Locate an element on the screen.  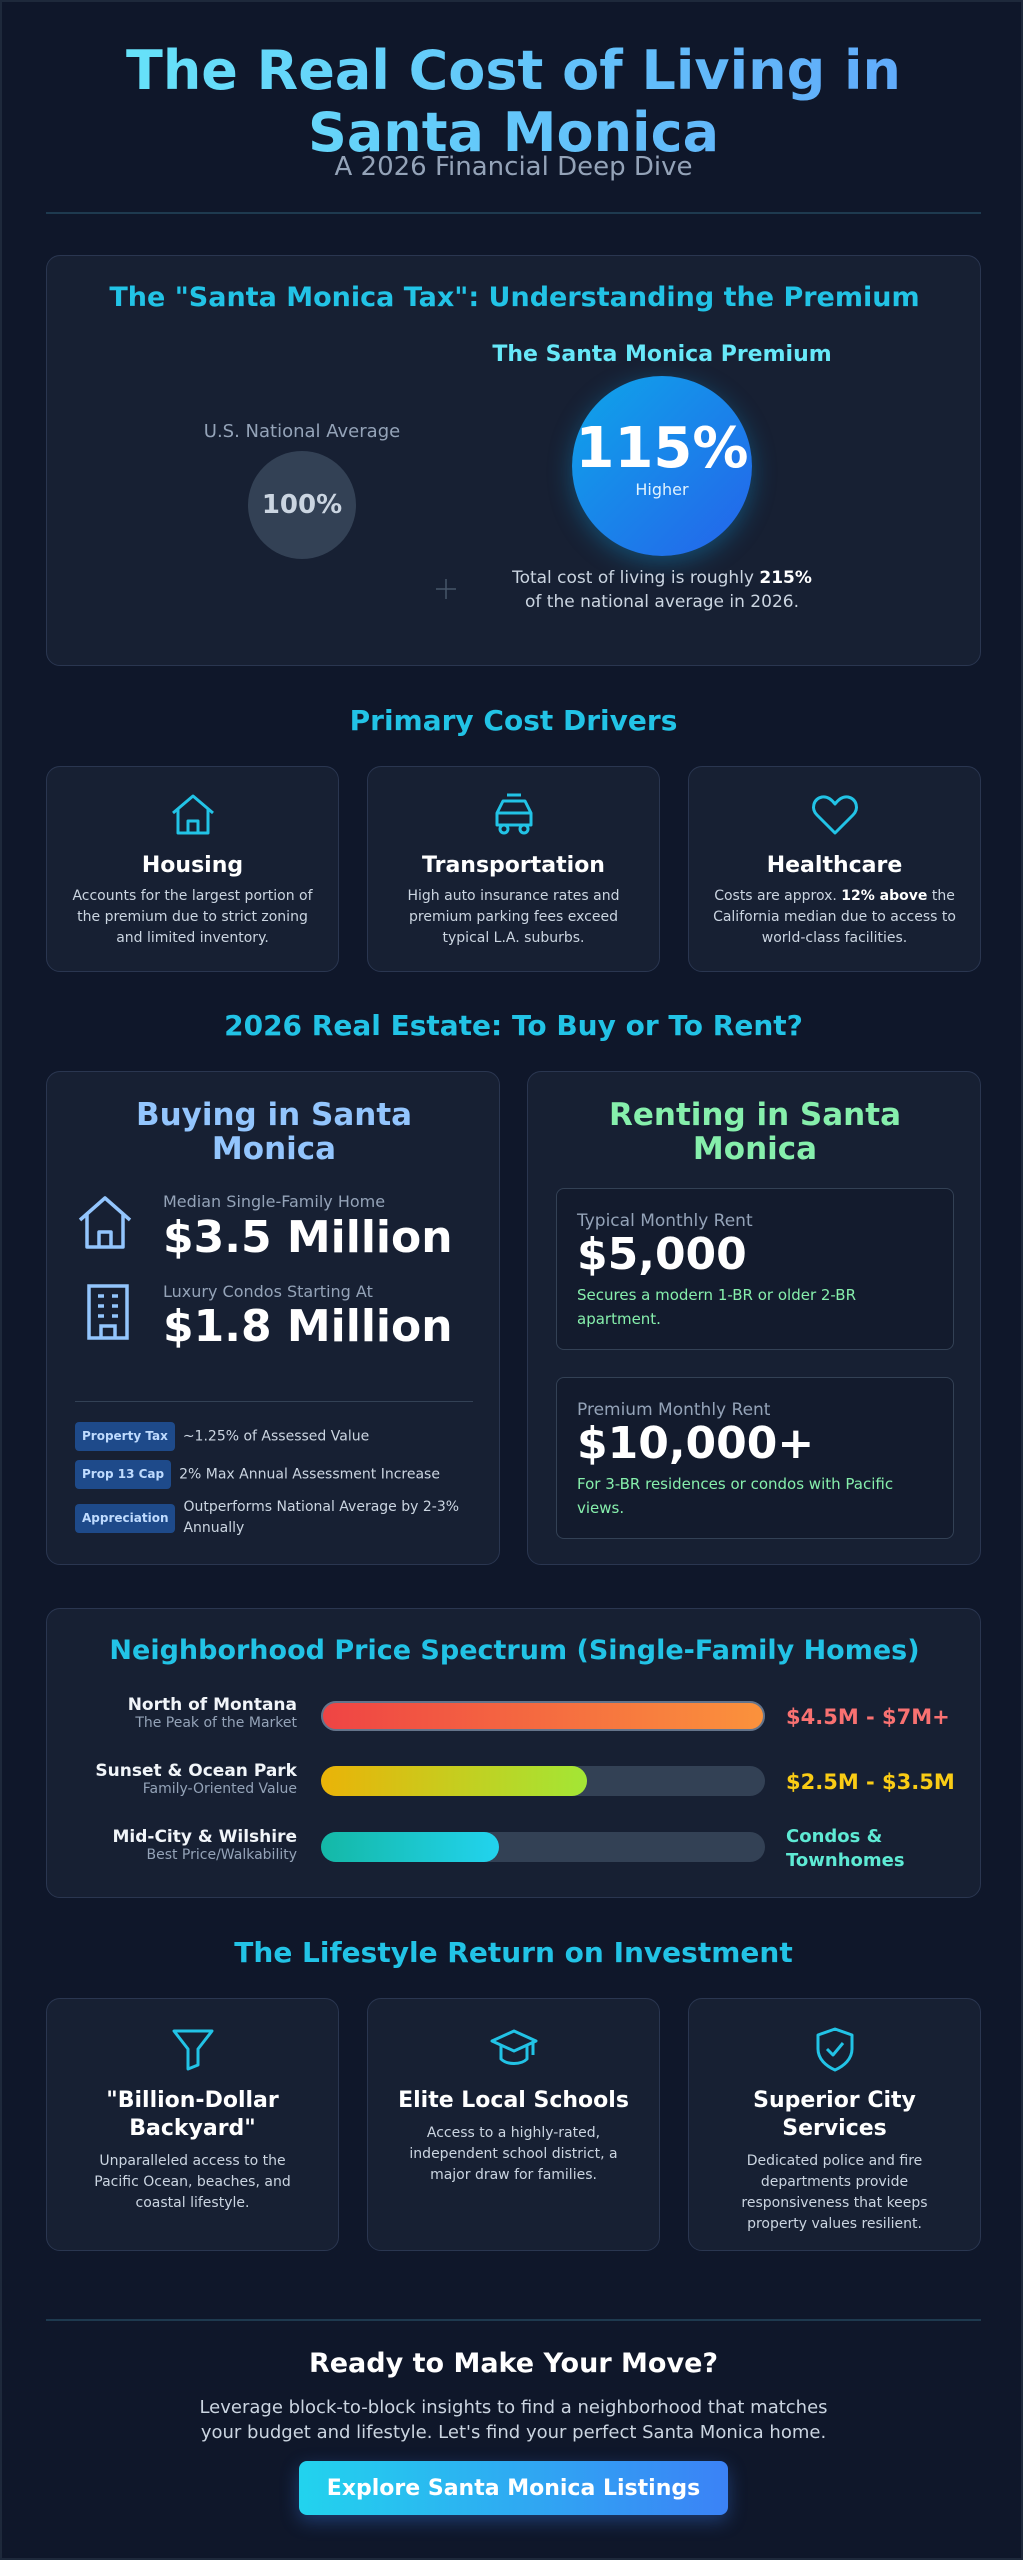
subtitle: Family-Oriented Value is located at coordinates (219, 1789).